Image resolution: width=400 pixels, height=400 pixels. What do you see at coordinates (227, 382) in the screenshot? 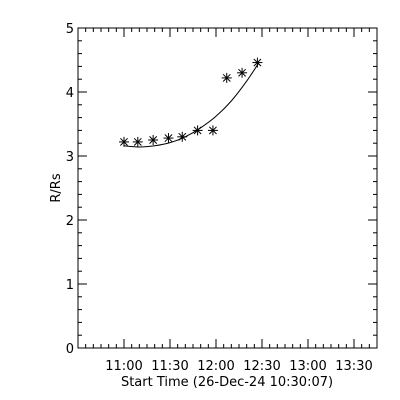
I see `x-axis-label: Start Time (26-Dec-24 10:30:07)` at bounding box center [227, 382].